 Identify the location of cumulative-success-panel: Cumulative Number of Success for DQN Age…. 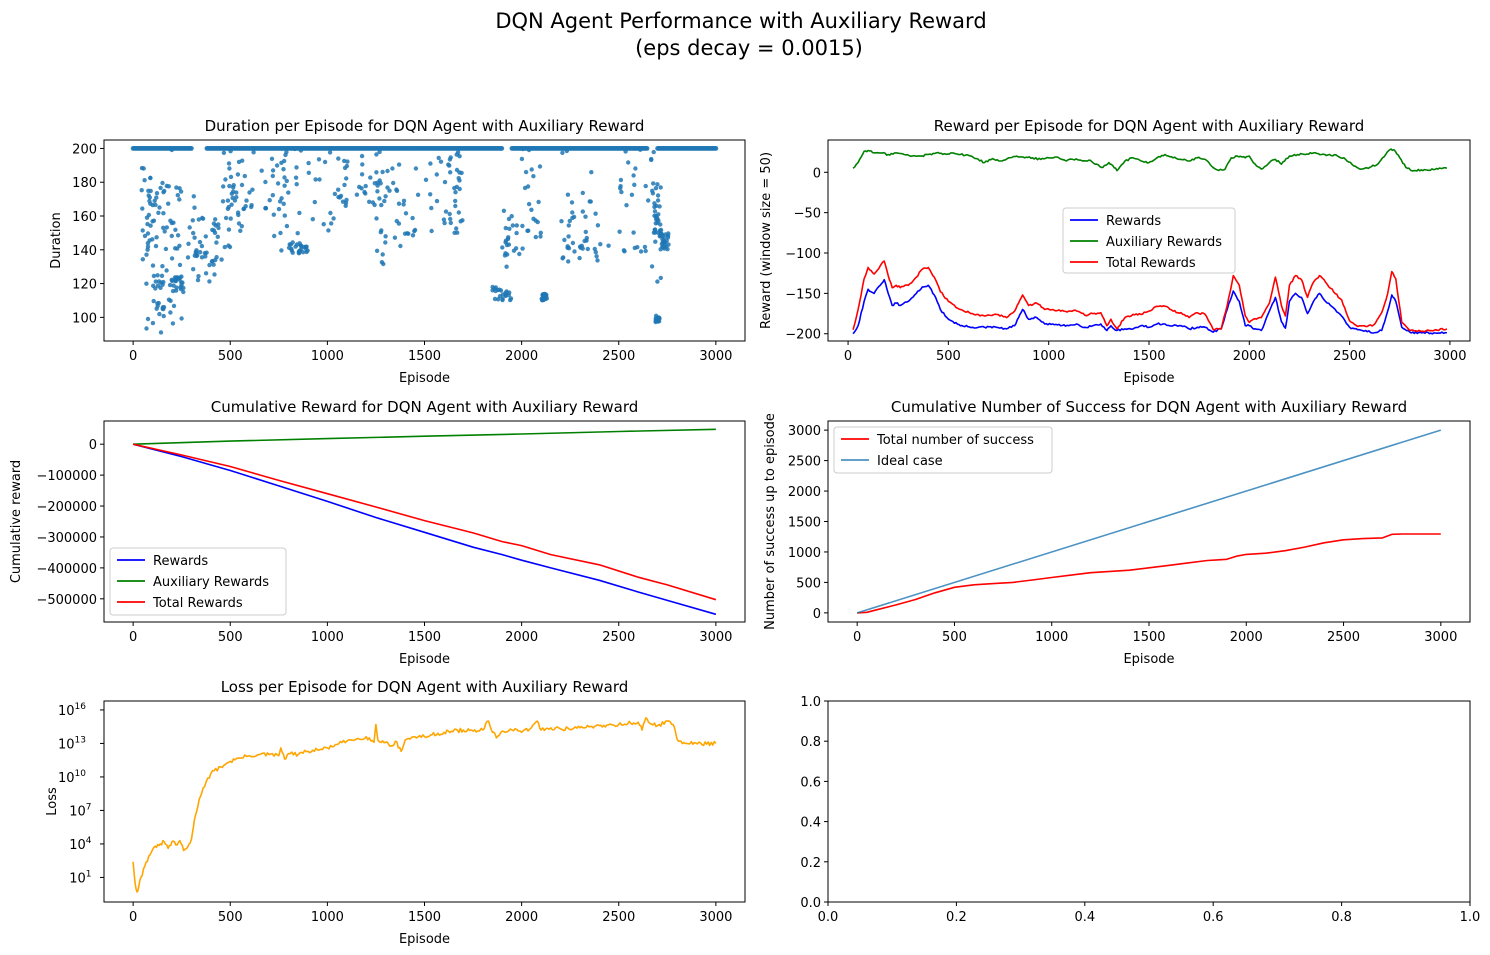
(1117, 532).